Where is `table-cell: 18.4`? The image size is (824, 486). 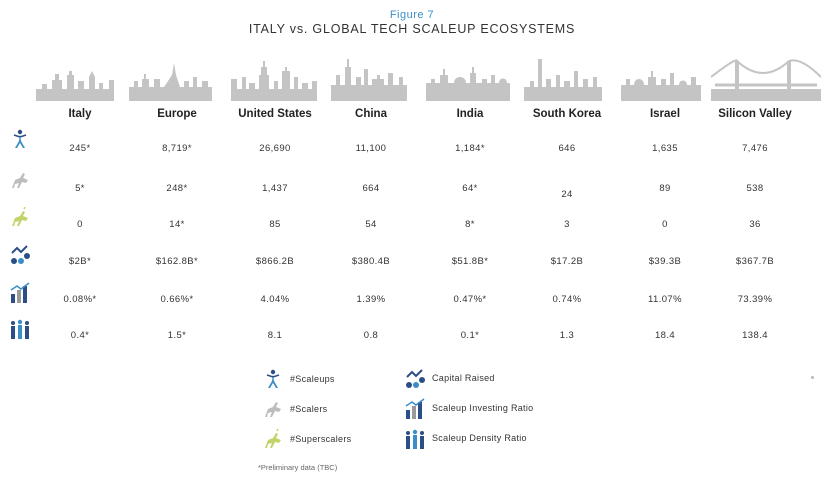 table-cell: 18.4 is located at coordinates (665, 335).